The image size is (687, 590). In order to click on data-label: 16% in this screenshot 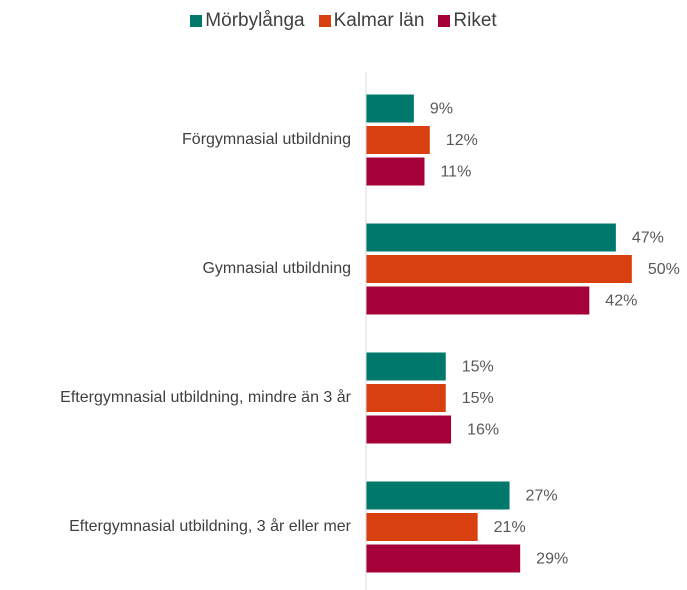, I will do `click(483, 430)`.